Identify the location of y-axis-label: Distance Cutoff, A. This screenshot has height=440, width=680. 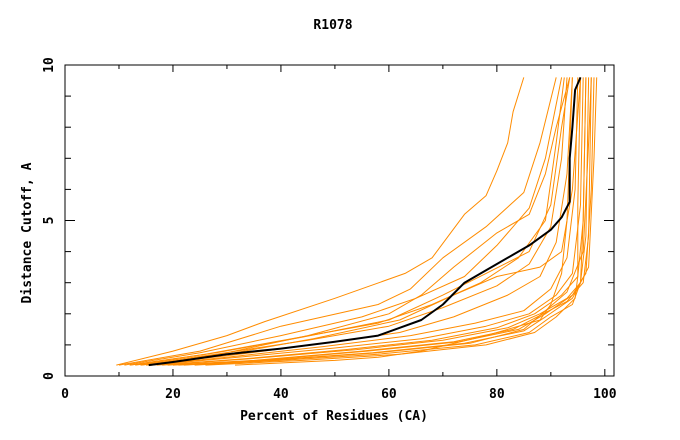
(27, 232).